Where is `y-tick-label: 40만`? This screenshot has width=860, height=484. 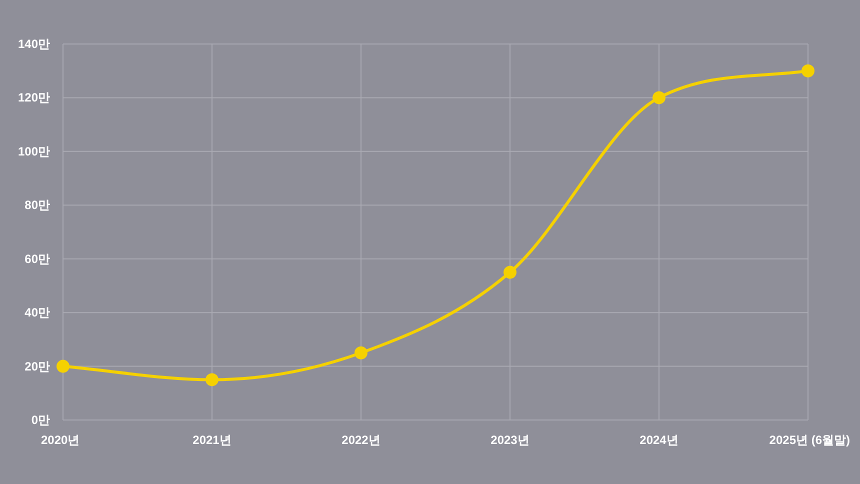 y-tick-label: 40만 is located at coordinates (37, 313).